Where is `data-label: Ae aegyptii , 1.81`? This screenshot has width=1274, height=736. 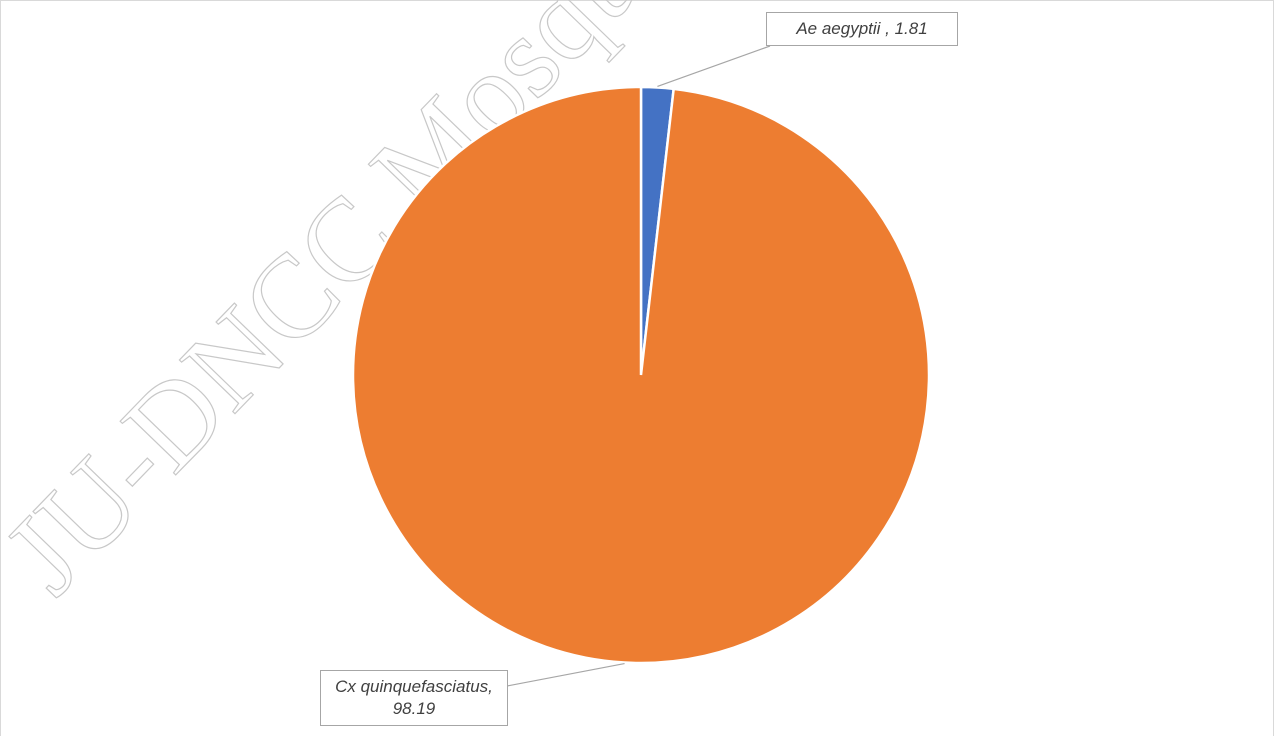
data-label: Ae aegyptii , 1.81 is located at coordinates (862, 29).